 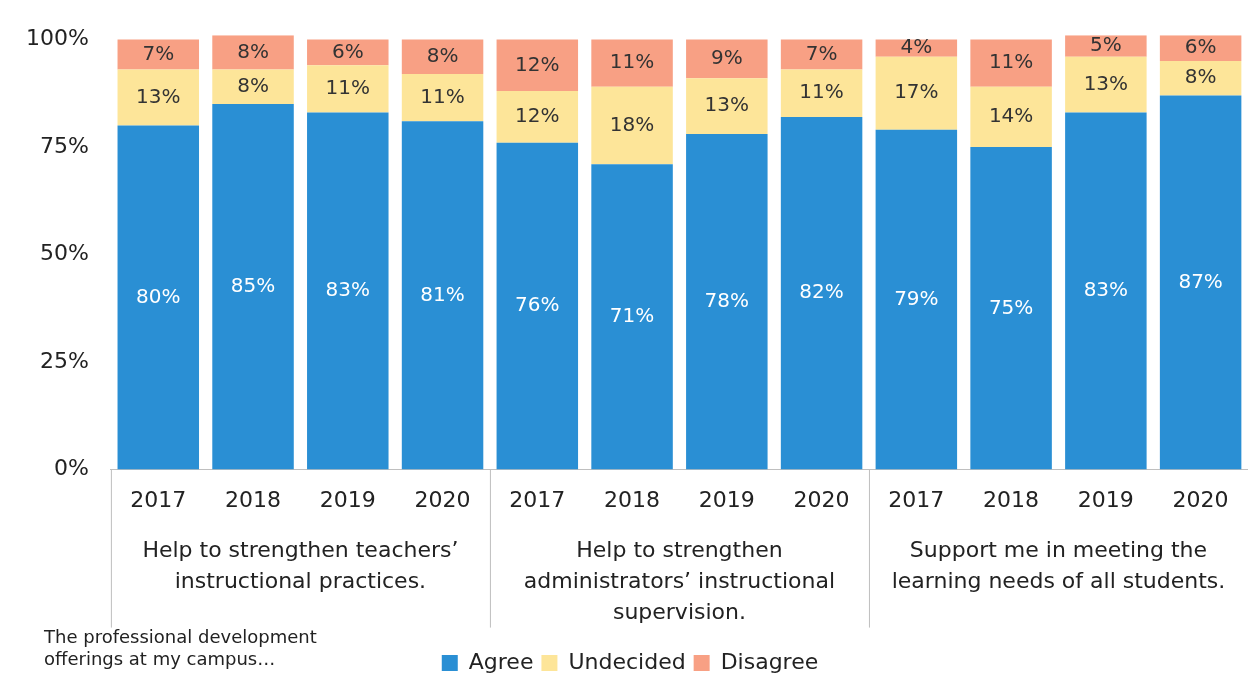 I want to click on text: Help to strengthen teachers’ instructional practices., so click(x=300, y=565).